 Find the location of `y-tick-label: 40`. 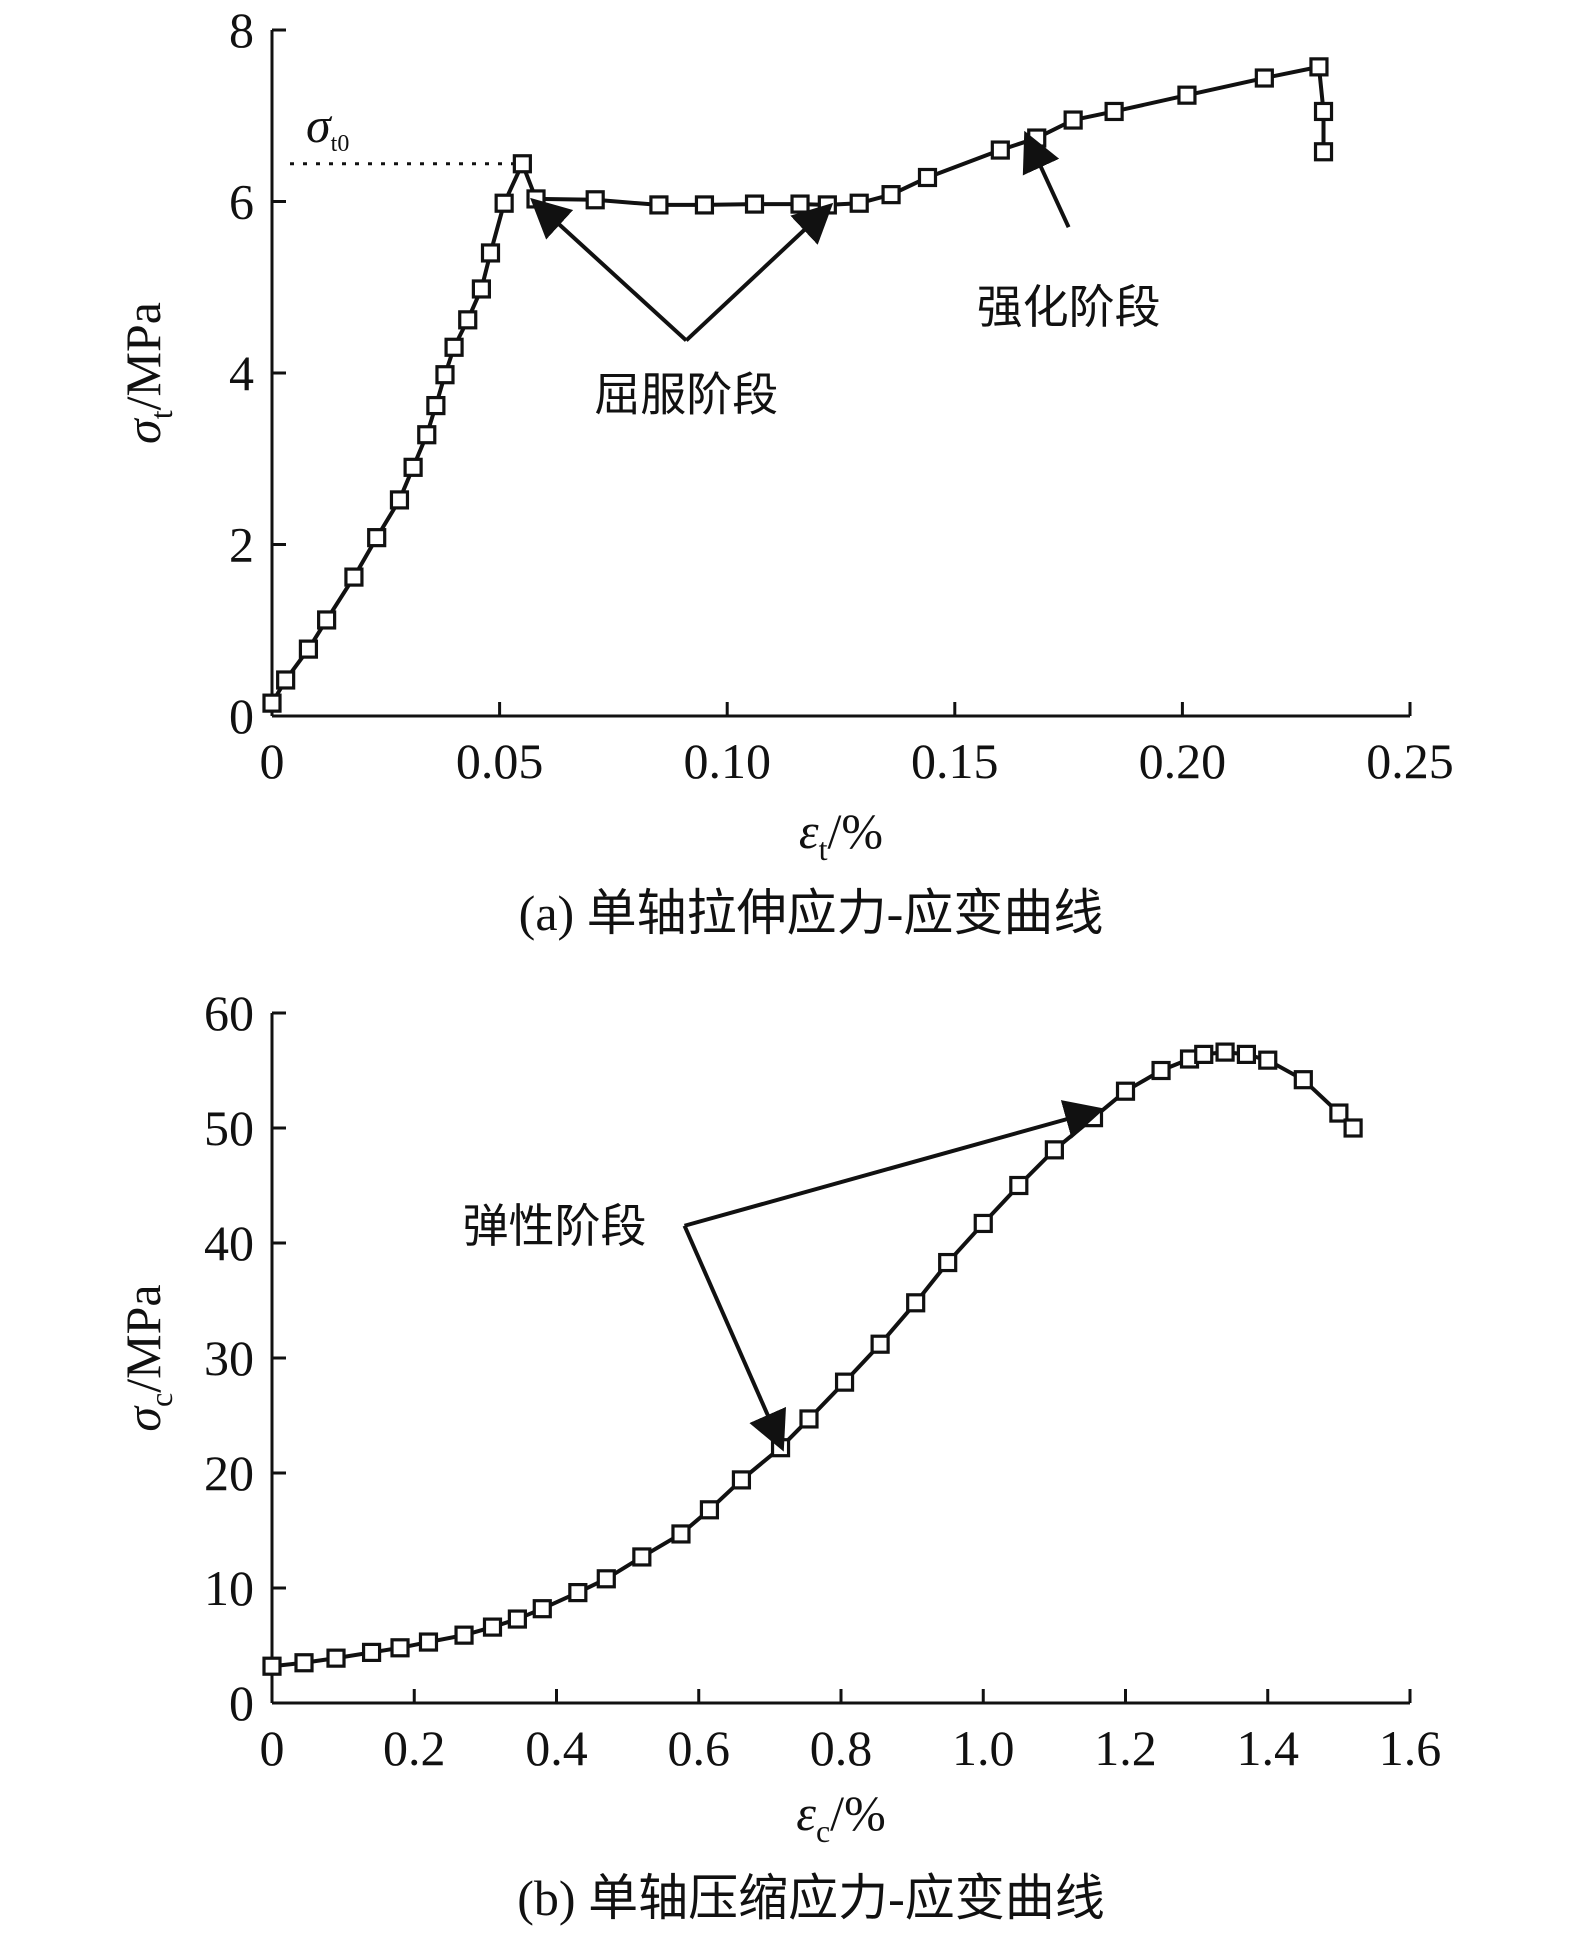

y-tick-label: 40 is located at coordinates (229, 1243).